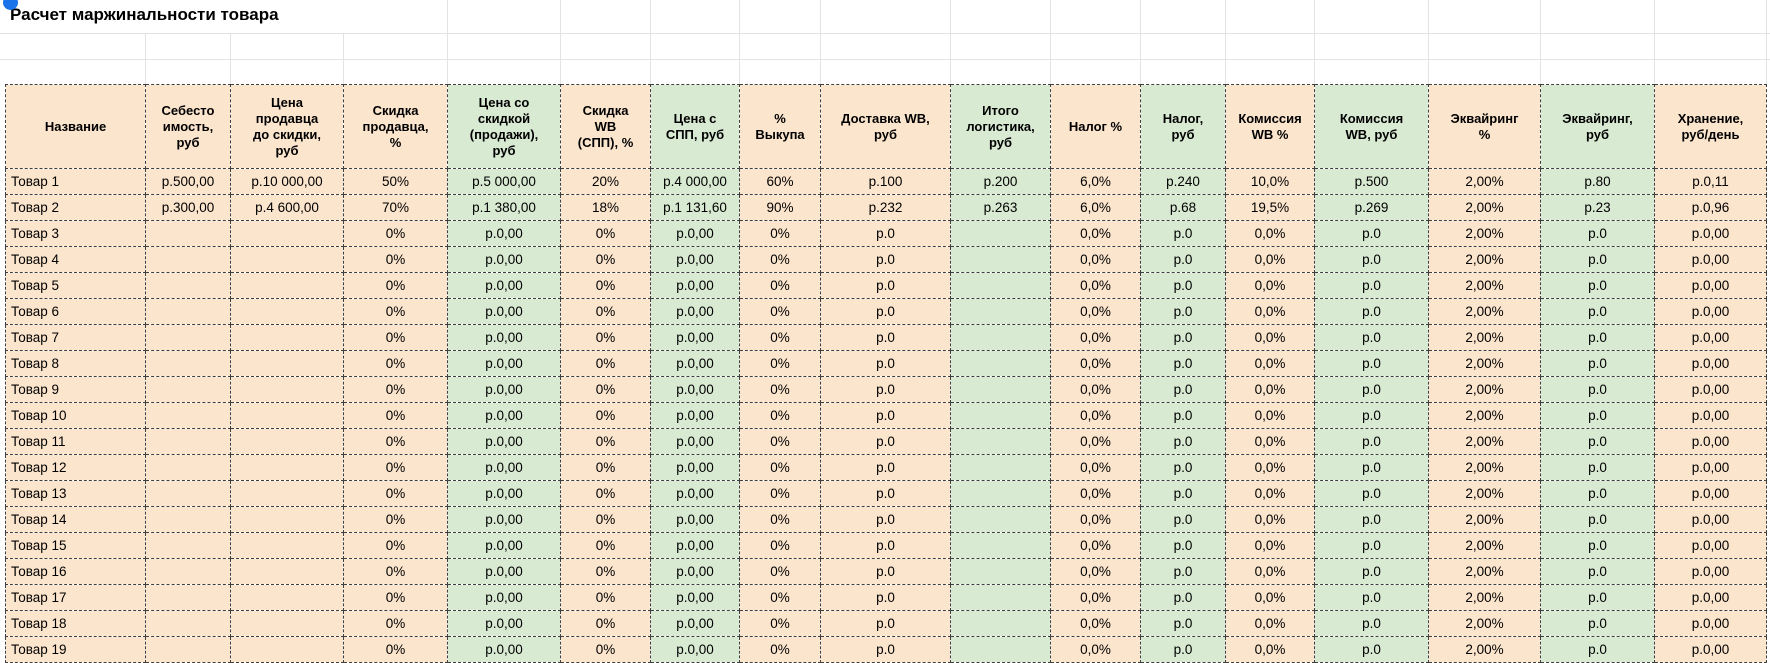 The width and height of the screenshot is (1770, 663). I want to click on header-cell: Доставка WB, руб, so click(885, 126).